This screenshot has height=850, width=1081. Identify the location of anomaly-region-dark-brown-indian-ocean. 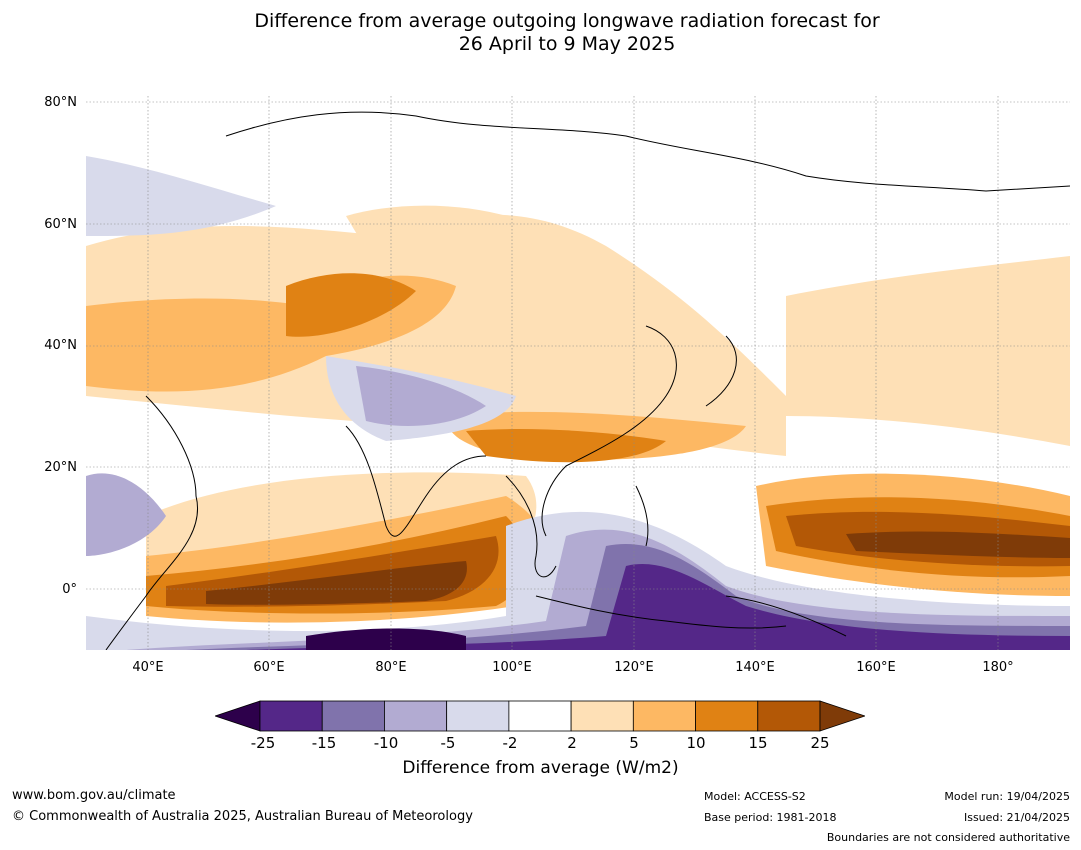
(336, 583).